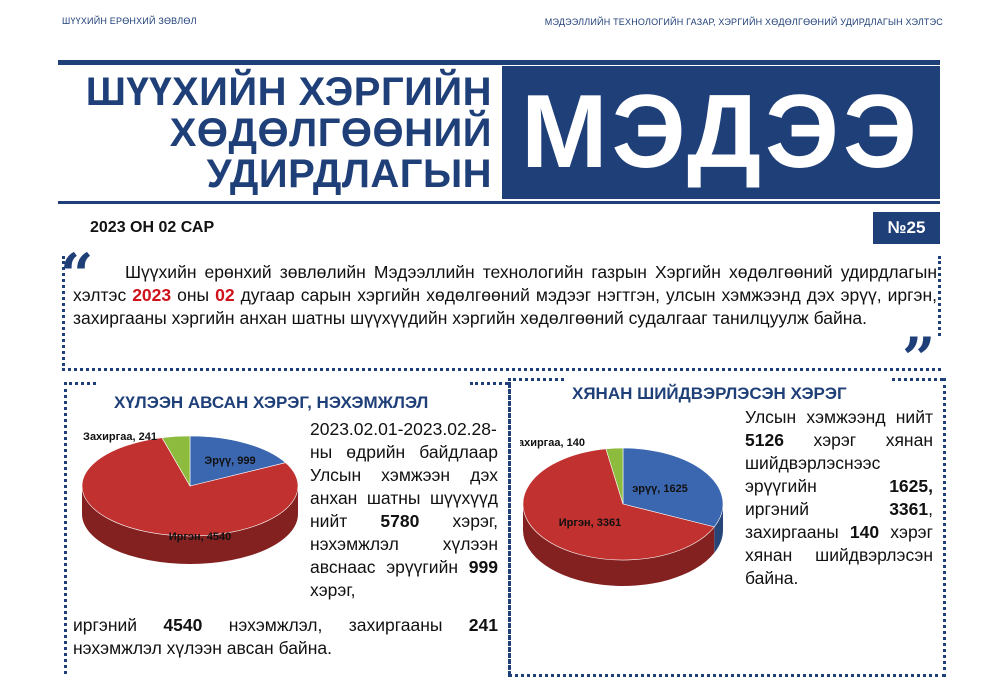 The width and height of the screenshot is (1000, 687). What do you see at coordinates (229, 461) in the screenshot?
I see `pie-label: Эрүү, 999` at bounding box center [229, 461].